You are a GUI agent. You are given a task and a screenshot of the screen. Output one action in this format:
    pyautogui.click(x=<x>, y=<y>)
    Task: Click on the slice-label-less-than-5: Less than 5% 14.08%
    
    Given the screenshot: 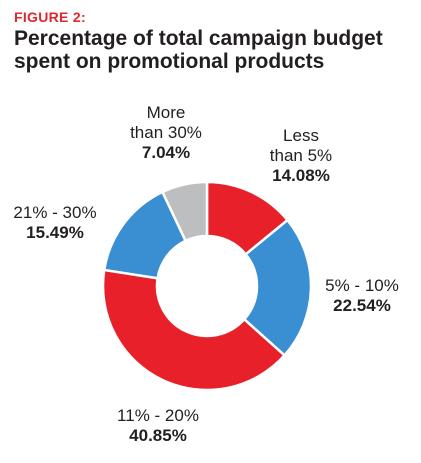 What is the action you would take?
    pyautogui.click(x=301, y=156)
    